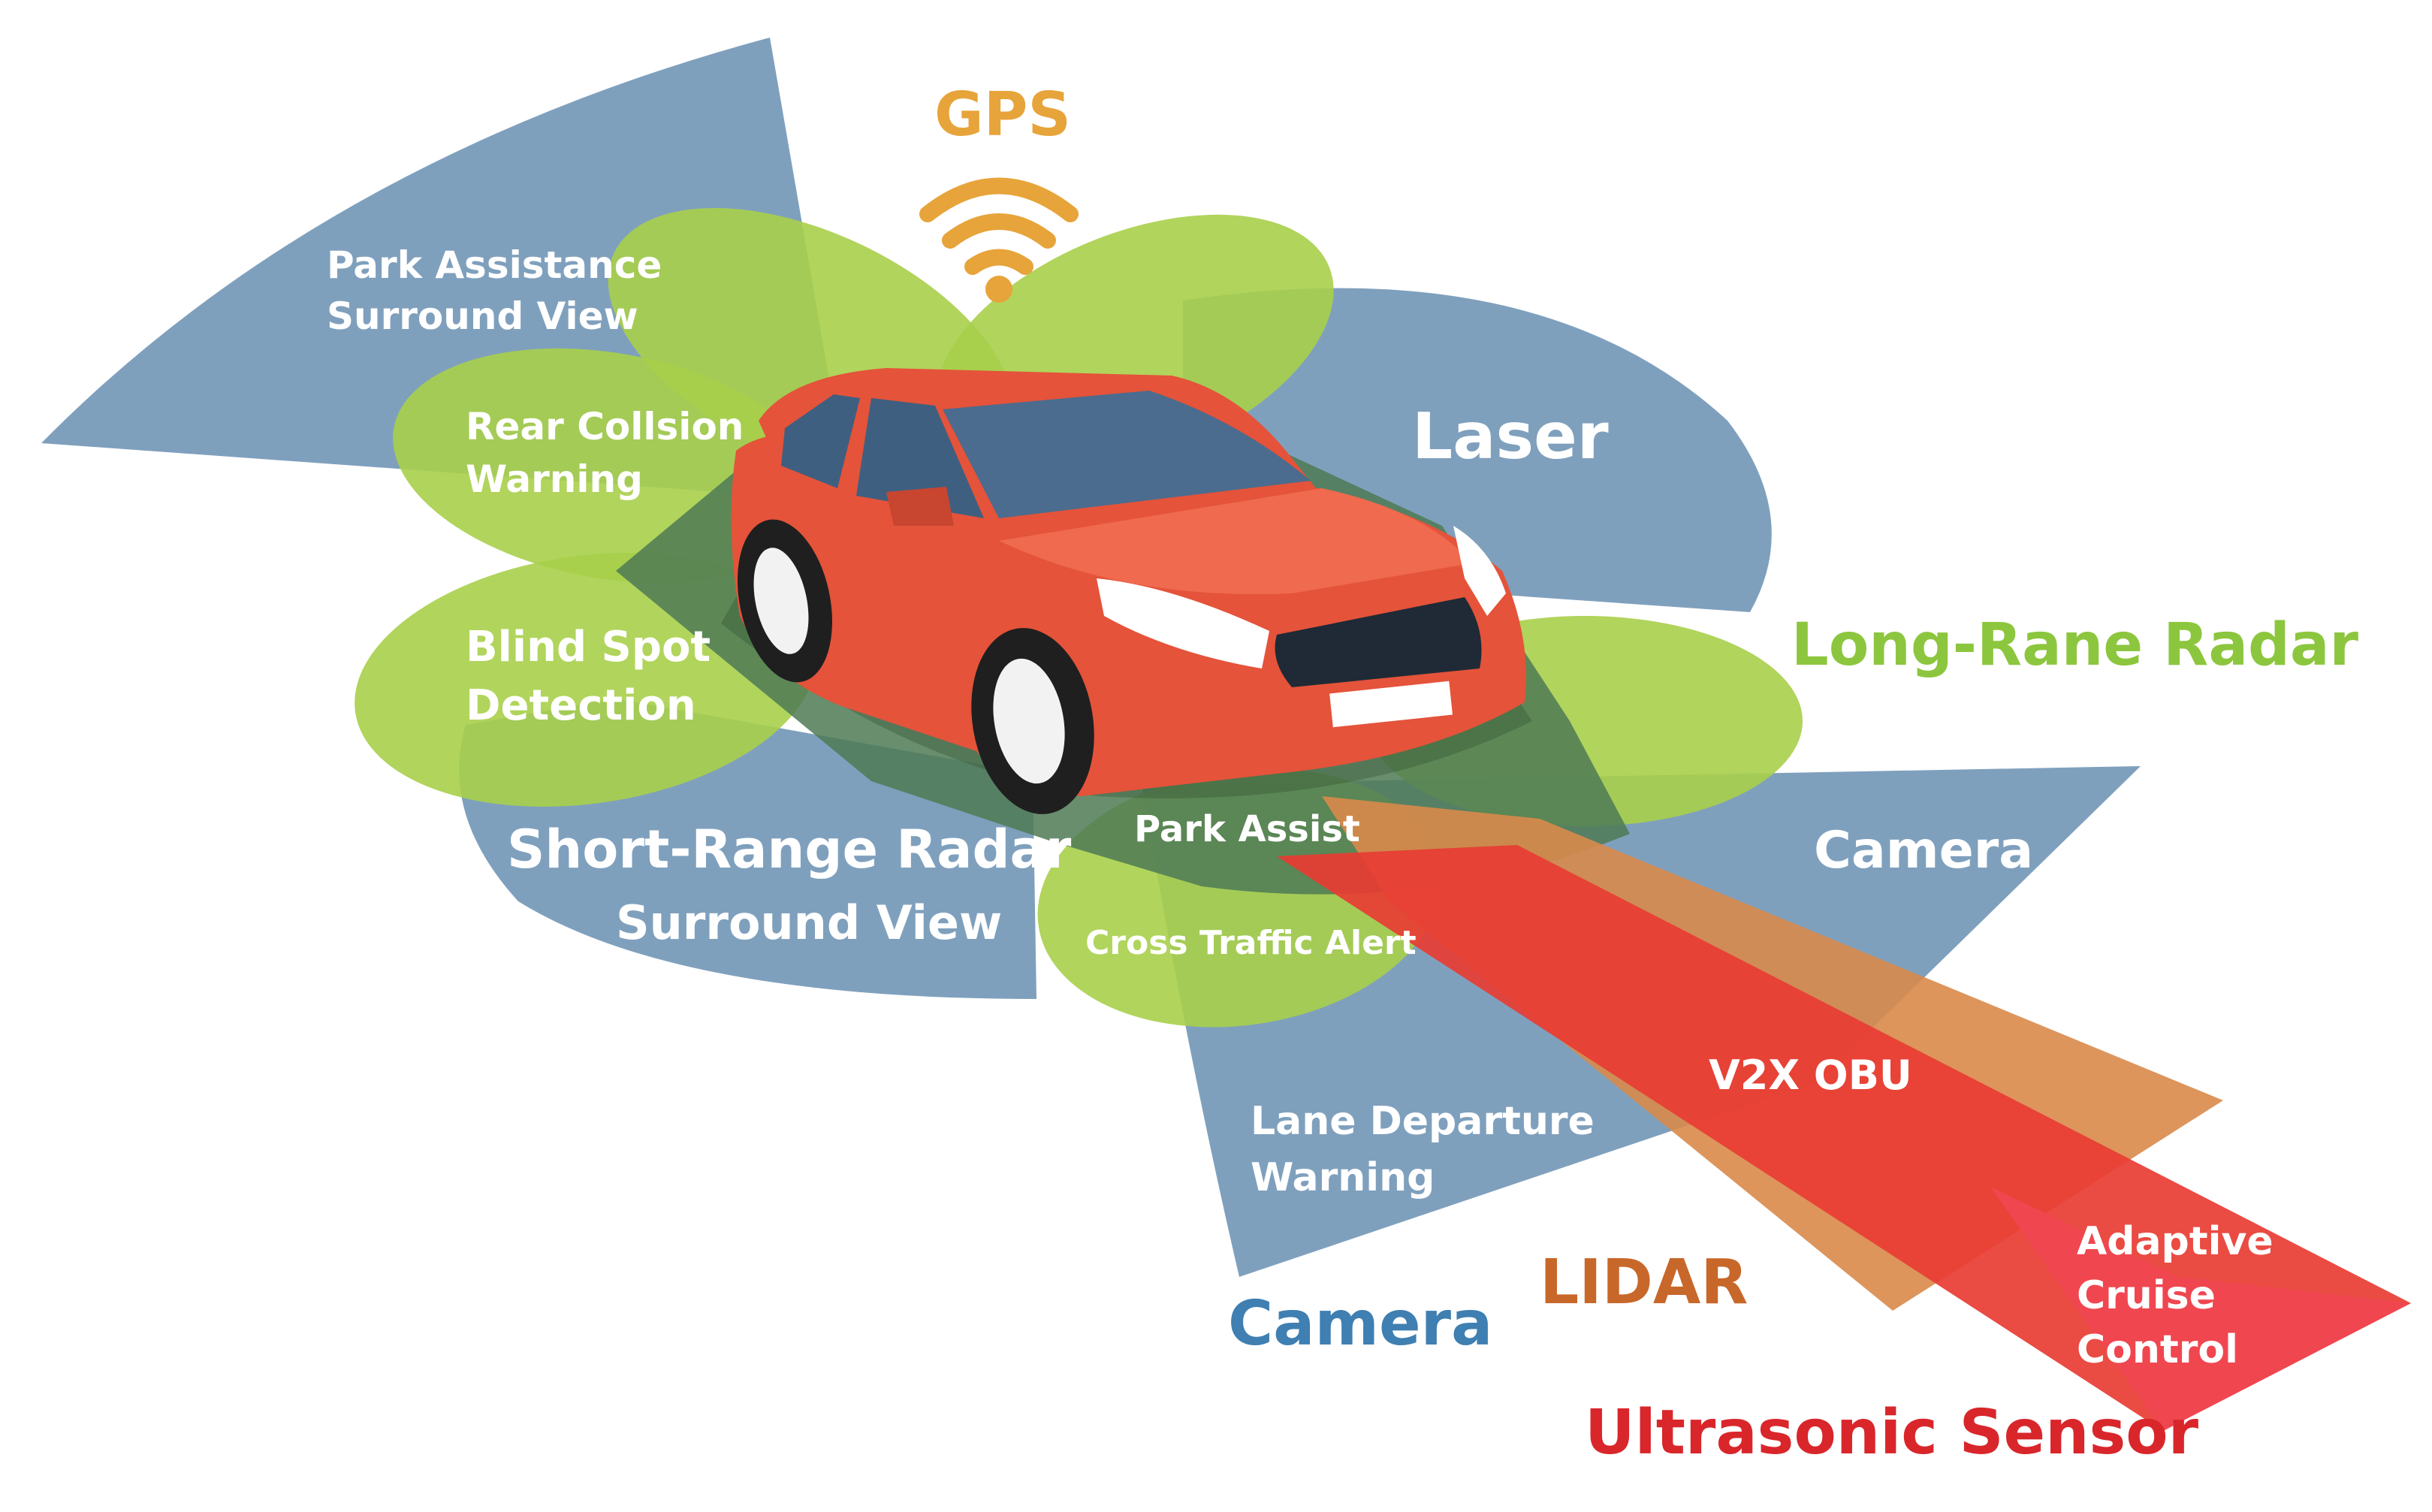 This screenshot has width=2432, height=1512. Describe the element at coordinates (588, 647) in the screenshot. I see `blind-spot-label-line1: Blind Spot` at that location.